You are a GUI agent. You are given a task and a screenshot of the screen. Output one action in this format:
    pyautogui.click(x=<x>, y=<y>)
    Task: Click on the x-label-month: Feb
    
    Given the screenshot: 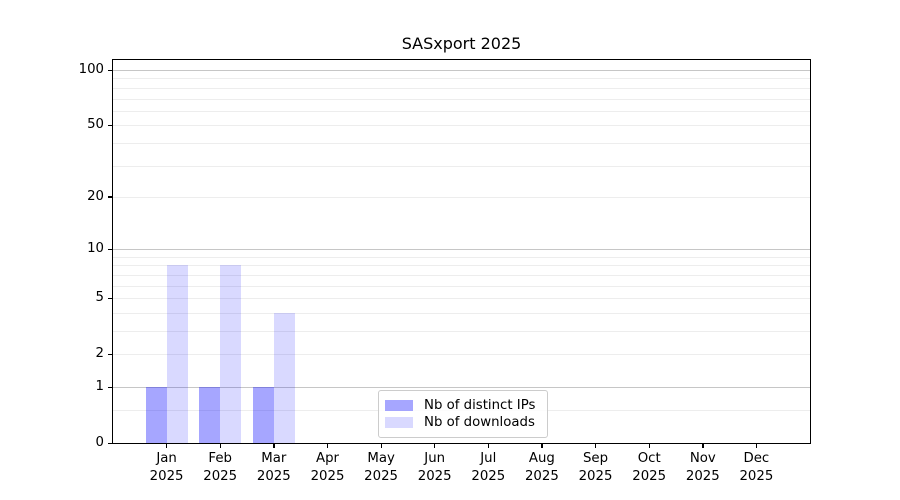 What is the action you would take?
    pyautogui.click(x=220, y=458)
    